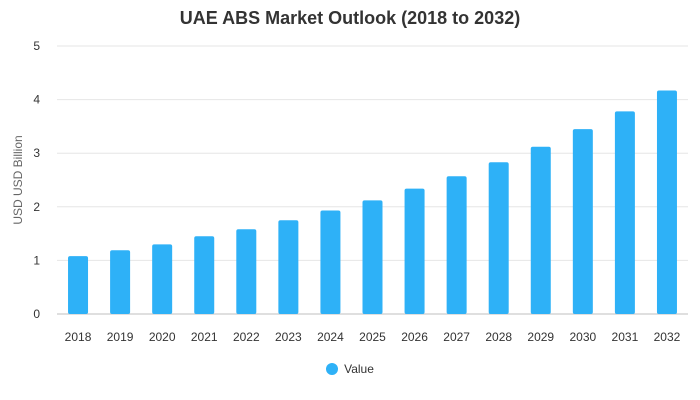  What do you see at coordinates (288, 337) in the screenshot?
I see `x-tick-label: 2023` at bounding box center [288, 337].